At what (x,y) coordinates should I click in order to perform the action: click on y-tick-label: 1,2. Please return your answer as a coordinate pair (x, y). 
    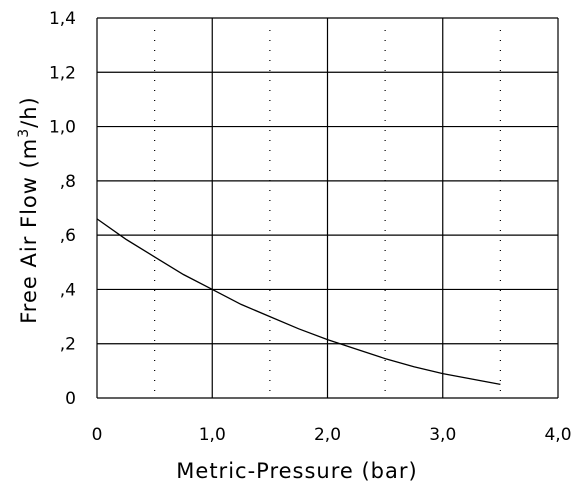
    Looking at the image, I should click on (62, 73).